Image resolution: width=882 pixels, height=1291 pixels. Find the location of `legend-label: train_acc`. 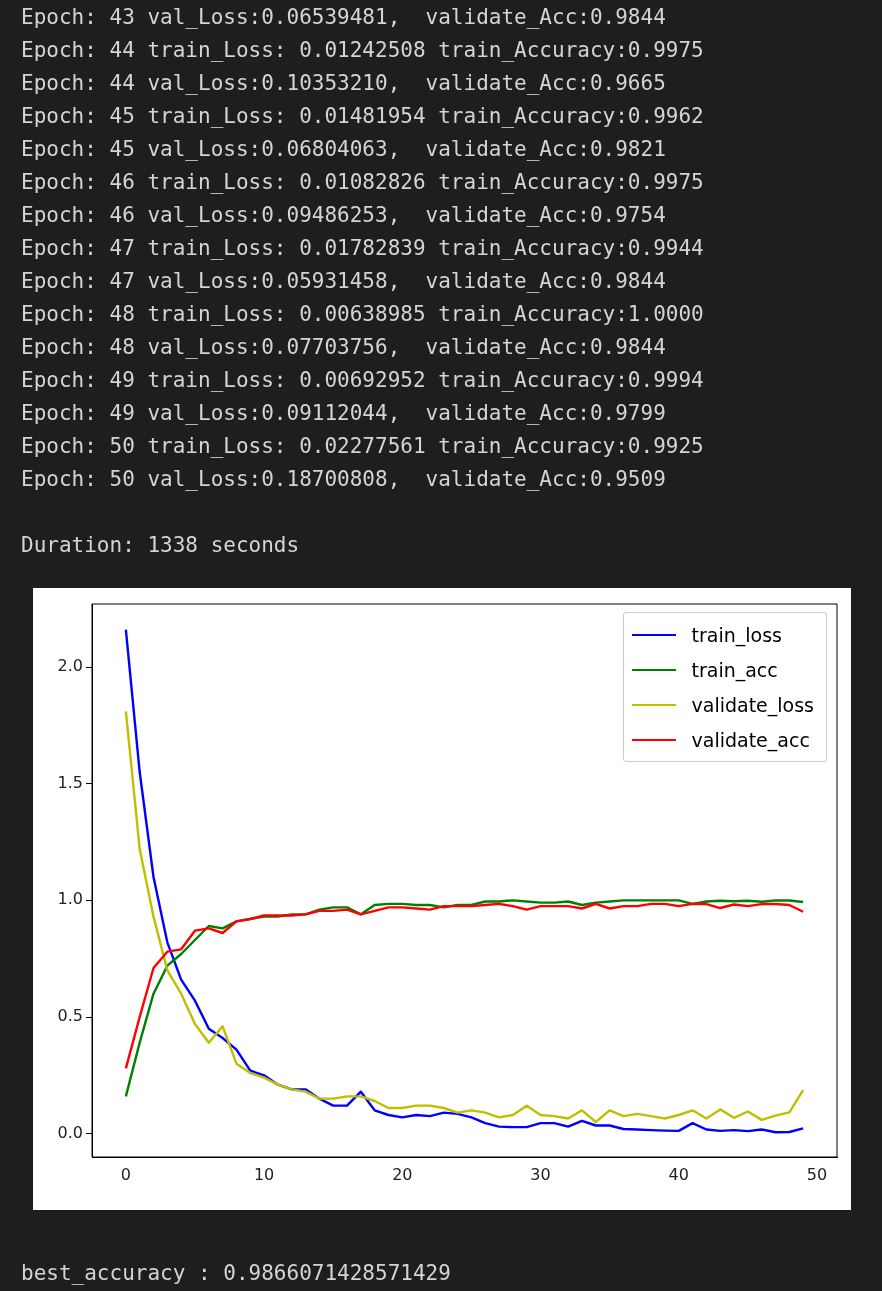

legend-label: train_acc is located at coordinates (734, 669).